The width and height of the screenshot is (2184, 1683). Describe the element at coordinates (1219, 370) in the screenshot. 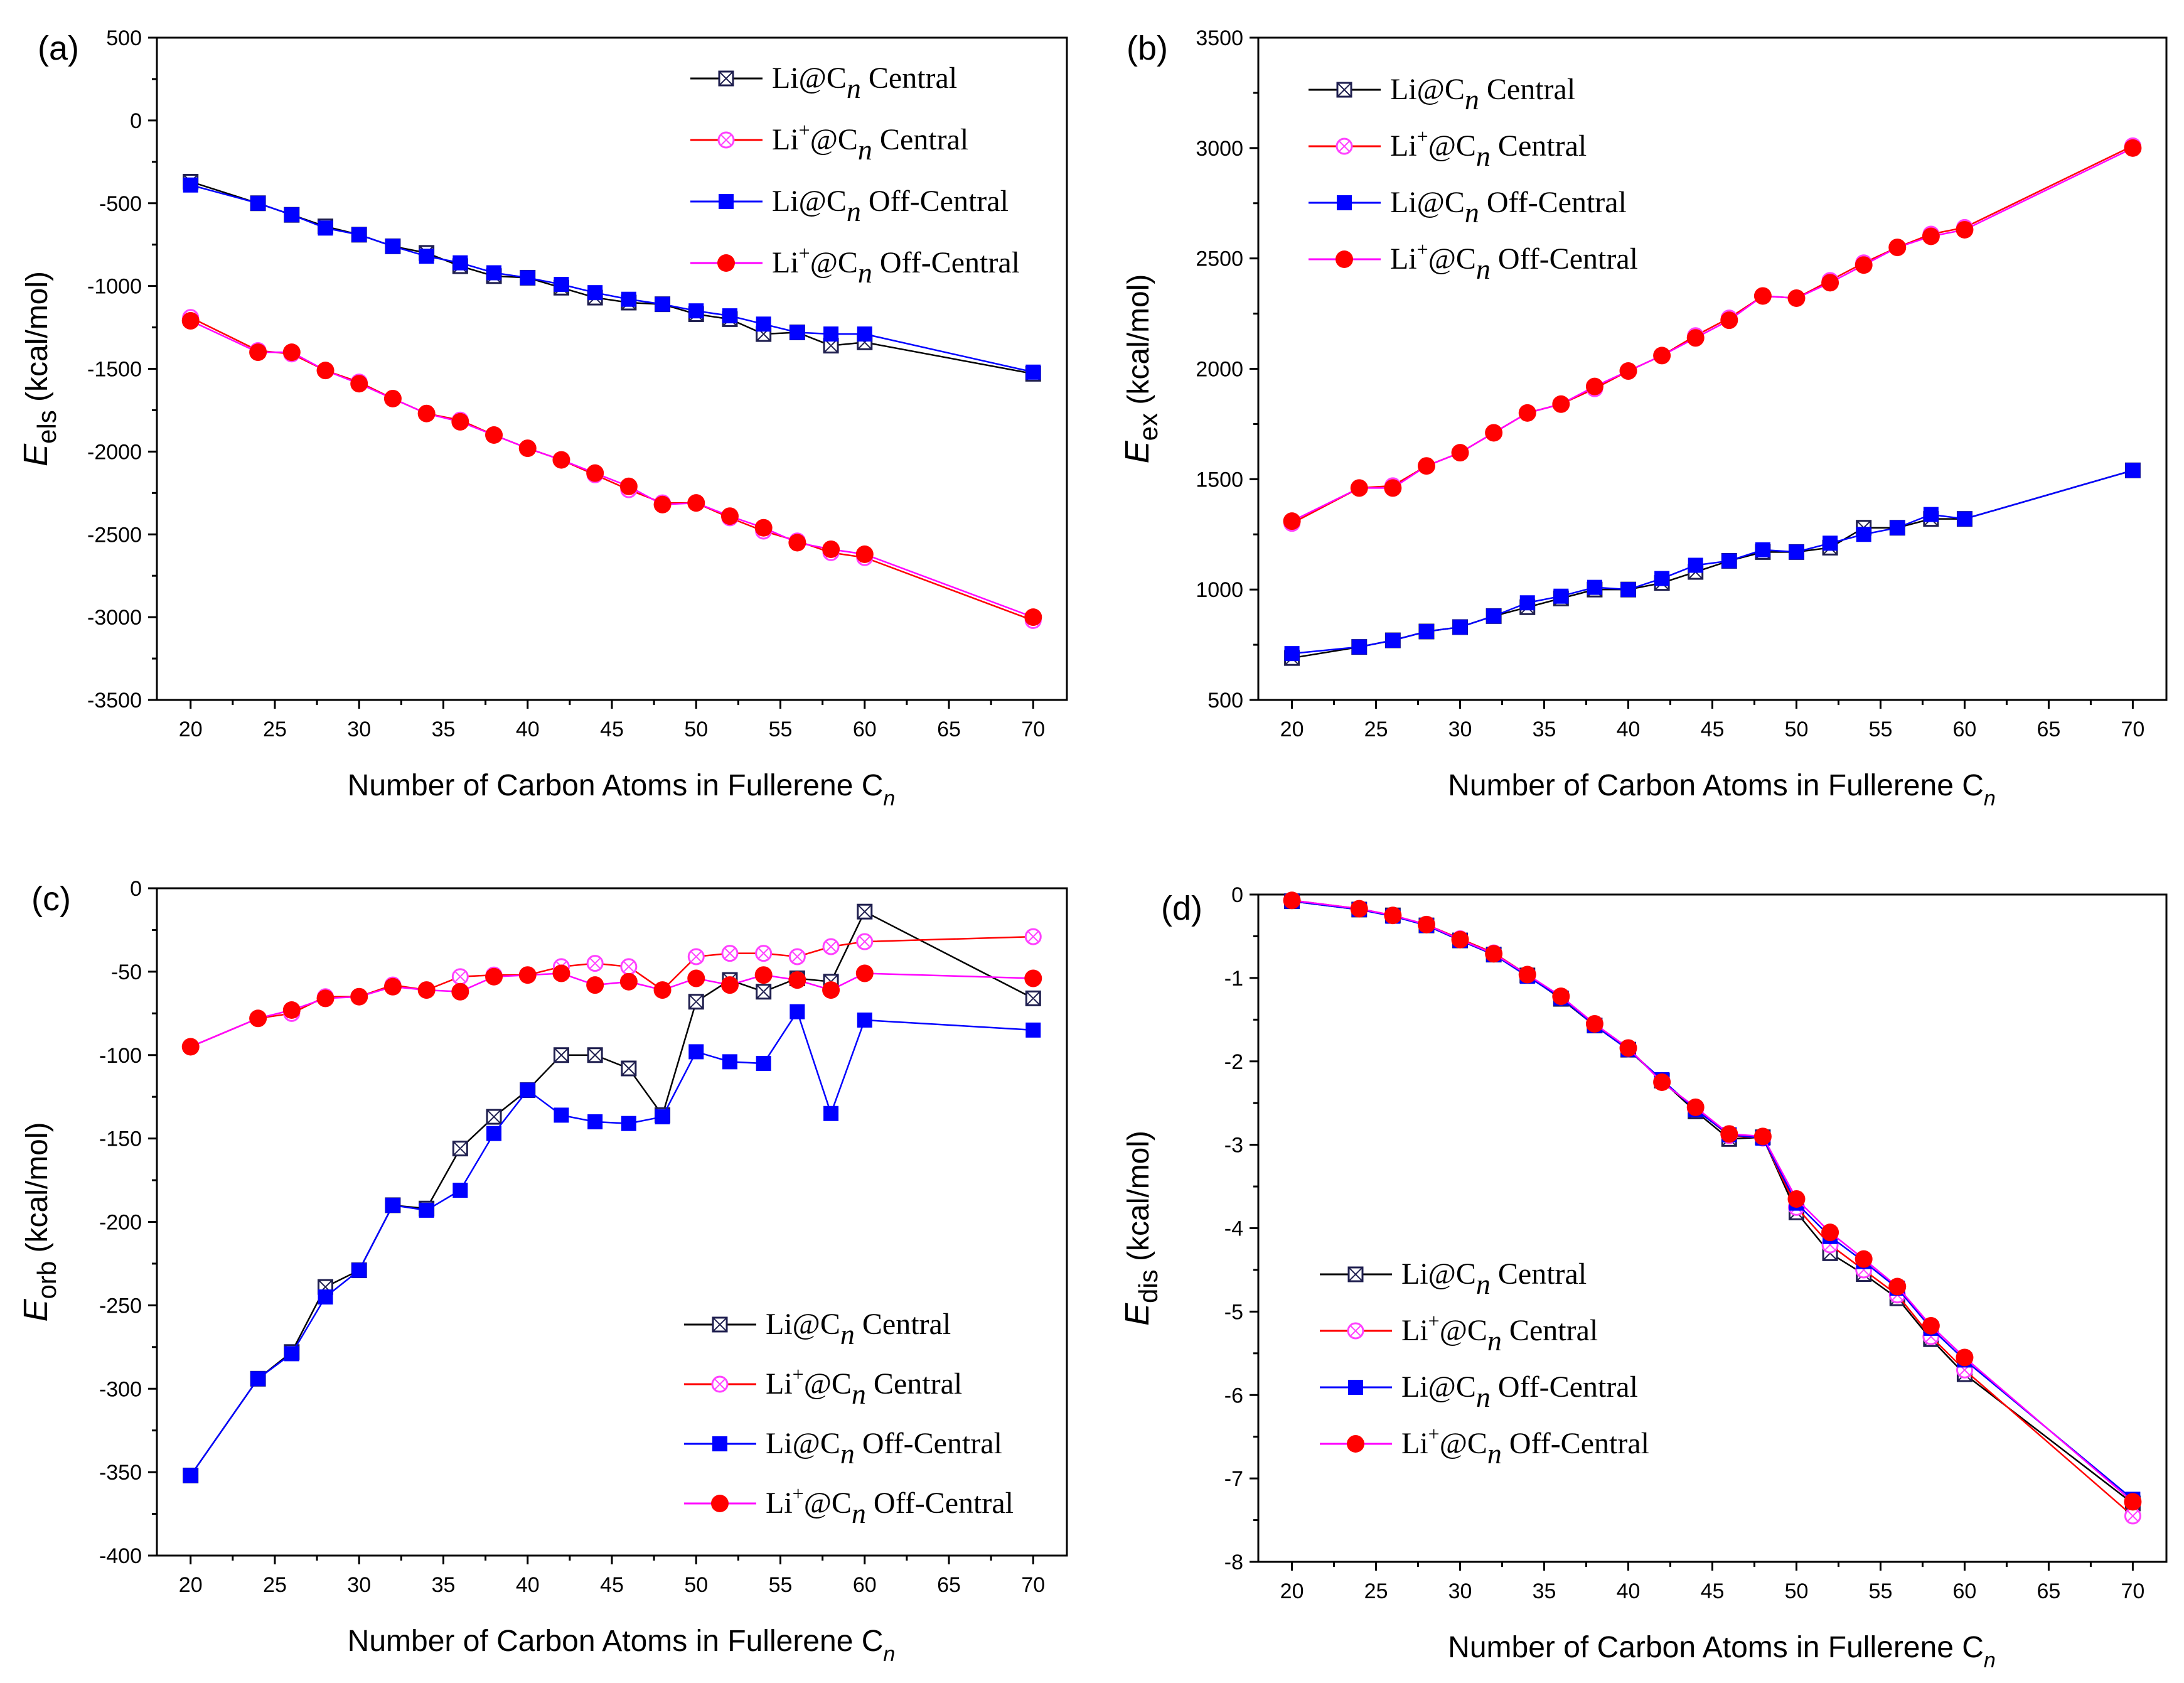

I see `y-tick-label: 2000` at that location.